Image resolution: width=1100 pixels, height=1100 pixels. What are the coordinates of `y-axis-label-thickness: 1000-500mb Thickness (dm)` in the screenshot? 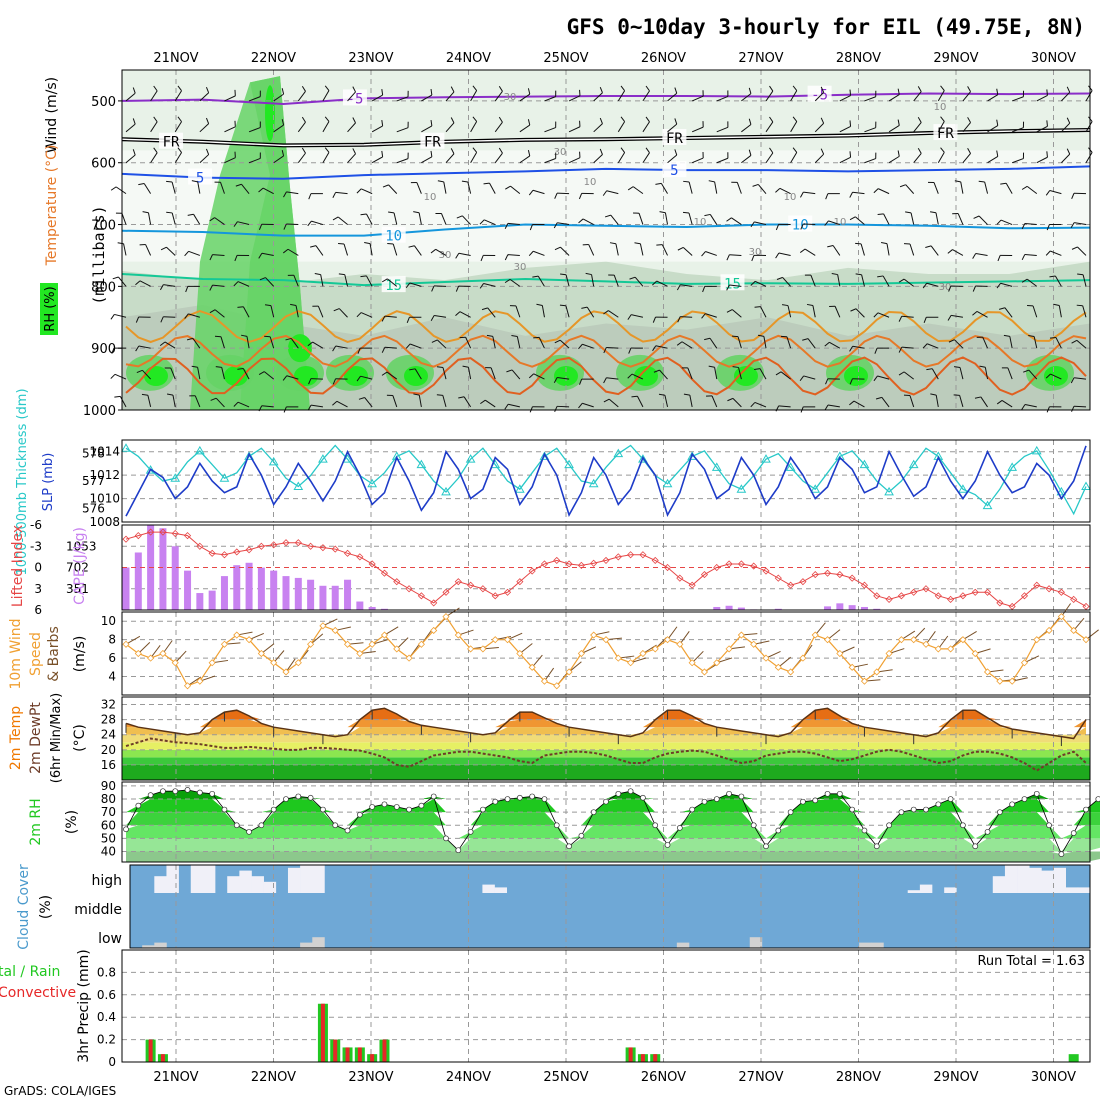 It's located at (22, 481).